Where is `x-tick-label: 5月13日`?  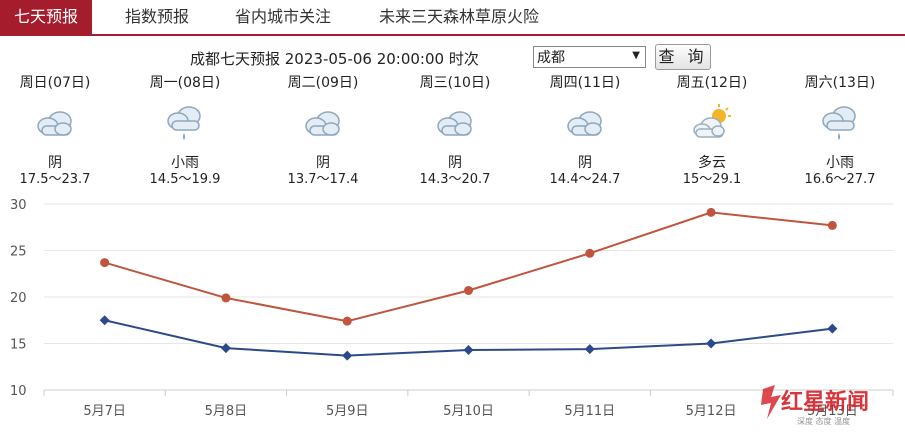 x-tick-label: 5月13日 is located at coordinates (832, 411).